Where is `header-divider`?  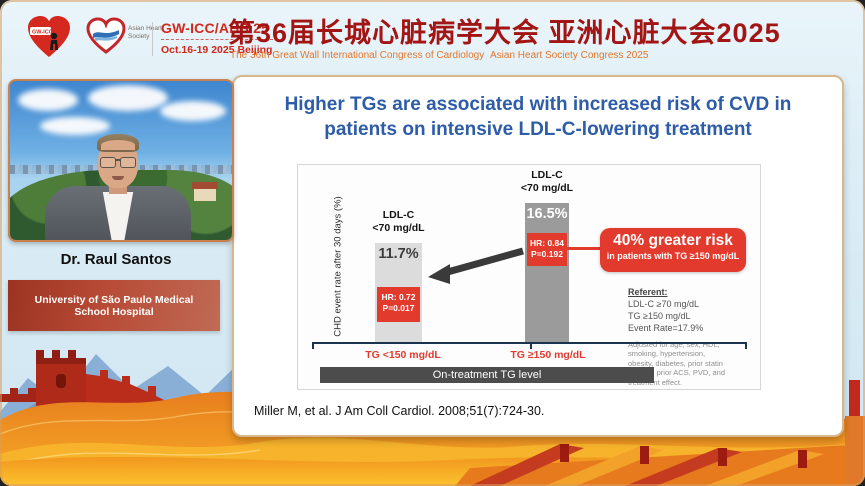 header-divider is located at coordinates (152, 39).